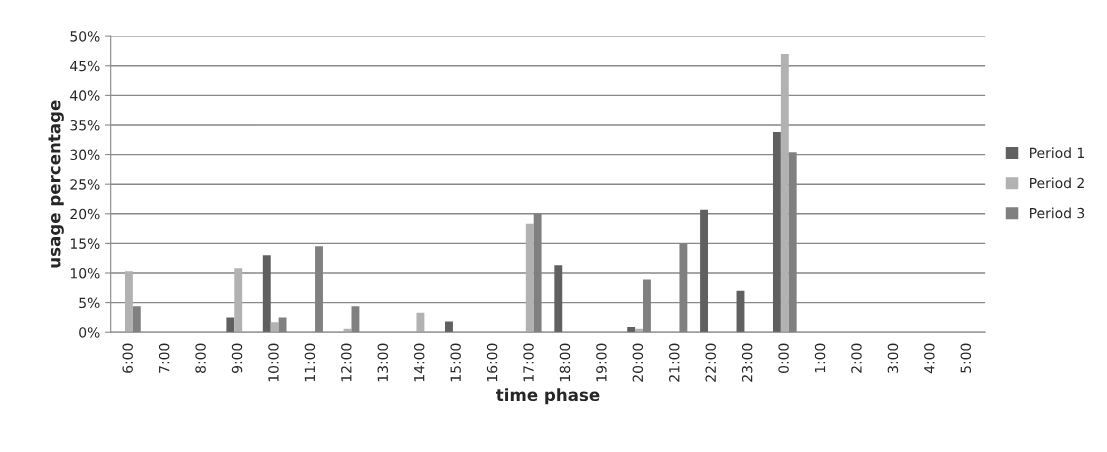 This screenshot has height=452, width=1107. What do you see at coordinates (929, 358) in the screenshot?
I see `x-tick-label: 4:00` at bounding box center [929, 358].